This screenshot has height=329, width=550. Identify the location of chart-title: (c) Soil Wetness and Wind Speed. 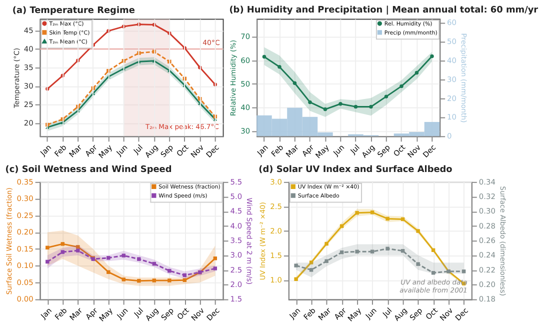
(88, 169).